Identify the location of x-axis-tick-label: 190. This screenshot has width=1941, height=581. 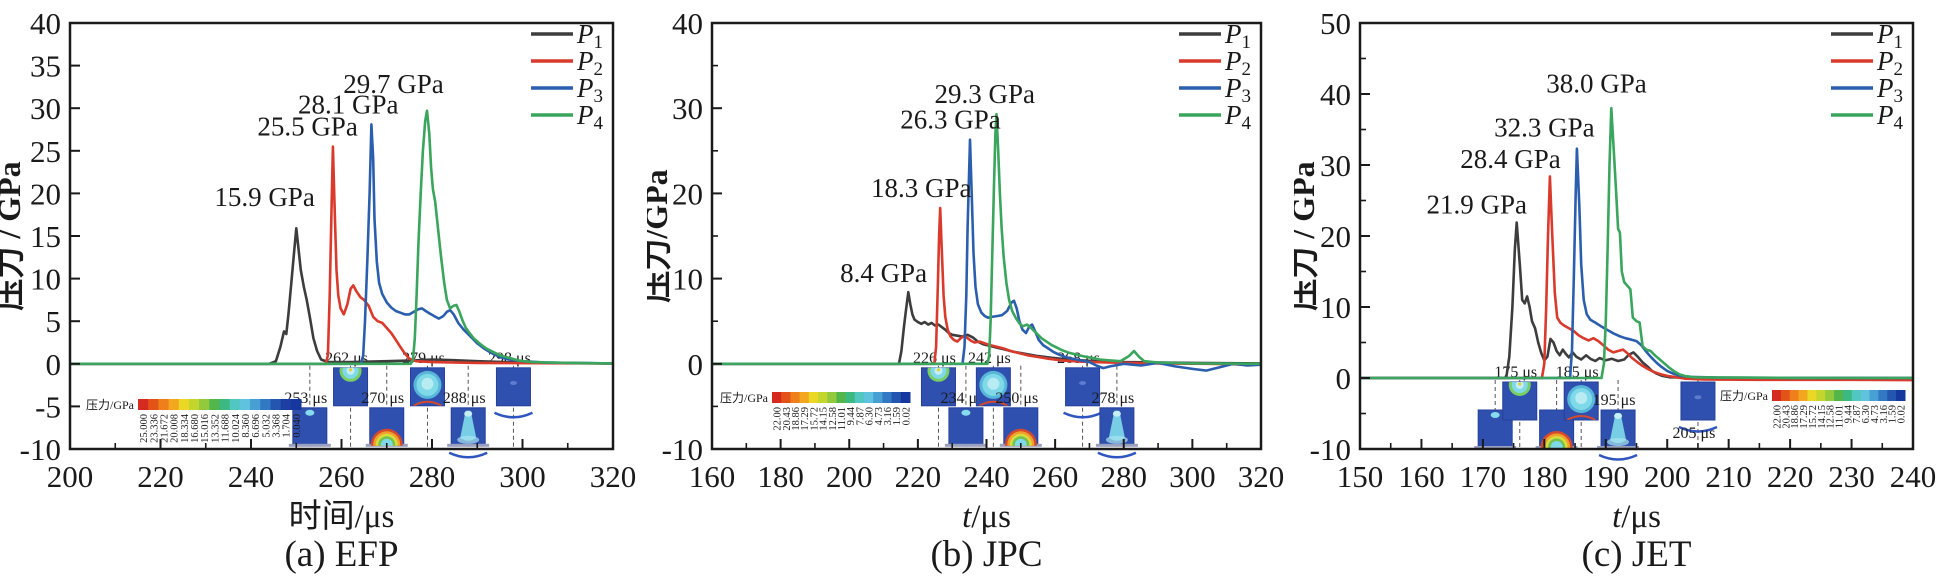
(1606, 476).